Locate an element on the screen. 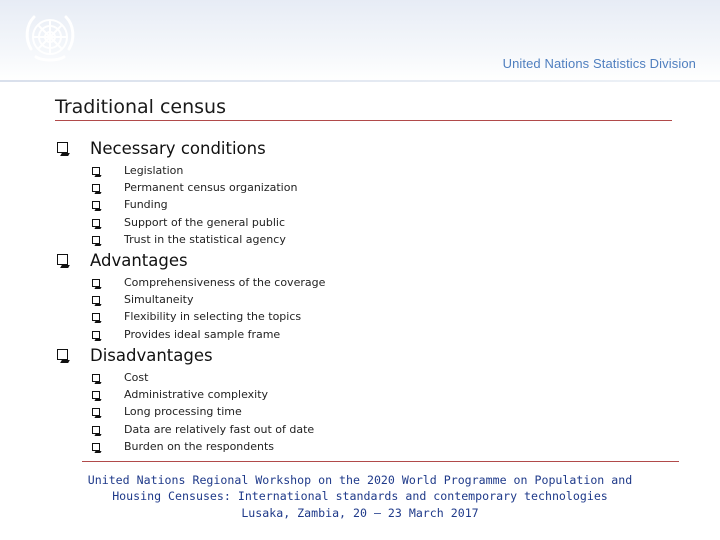  list-item-label: Funding is located at coordinates (146, 205).